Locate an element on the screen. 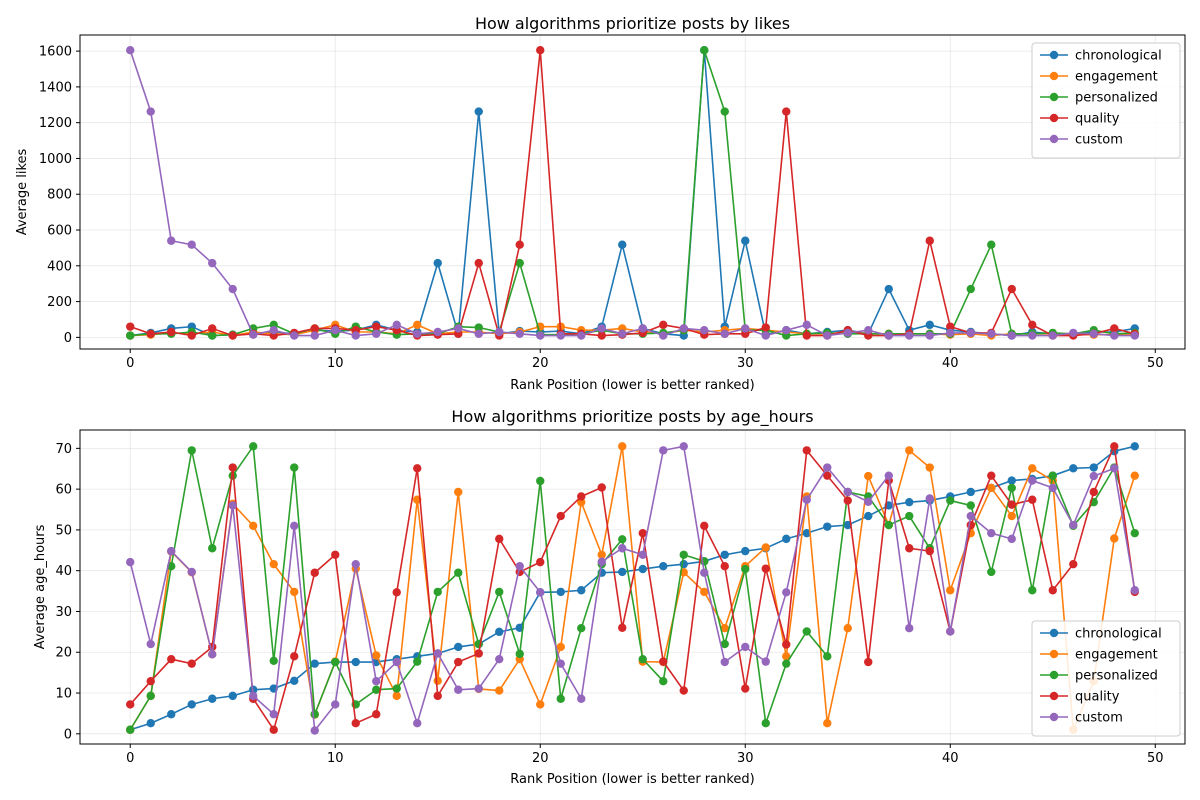  age-hours-y-tick-label: 30 is located at coordinates (63, 612).